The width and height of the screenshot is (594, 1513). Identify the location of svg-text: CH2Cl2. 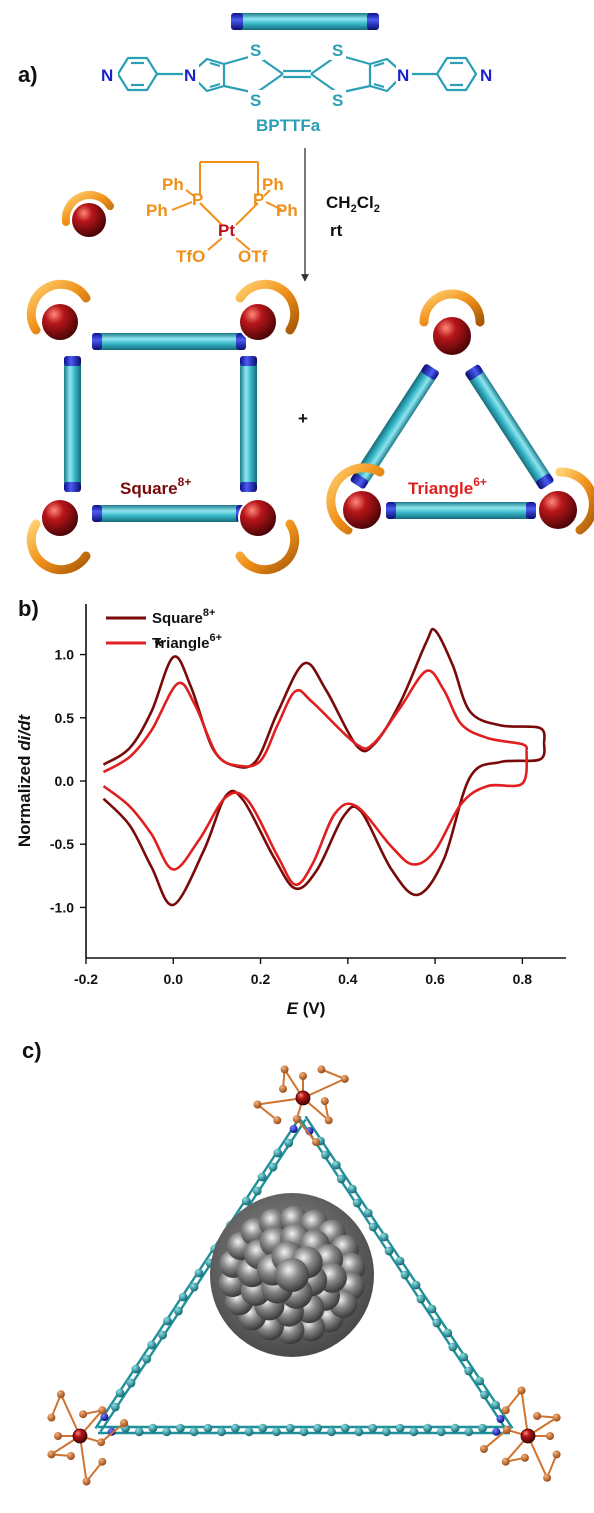
(353, 204).